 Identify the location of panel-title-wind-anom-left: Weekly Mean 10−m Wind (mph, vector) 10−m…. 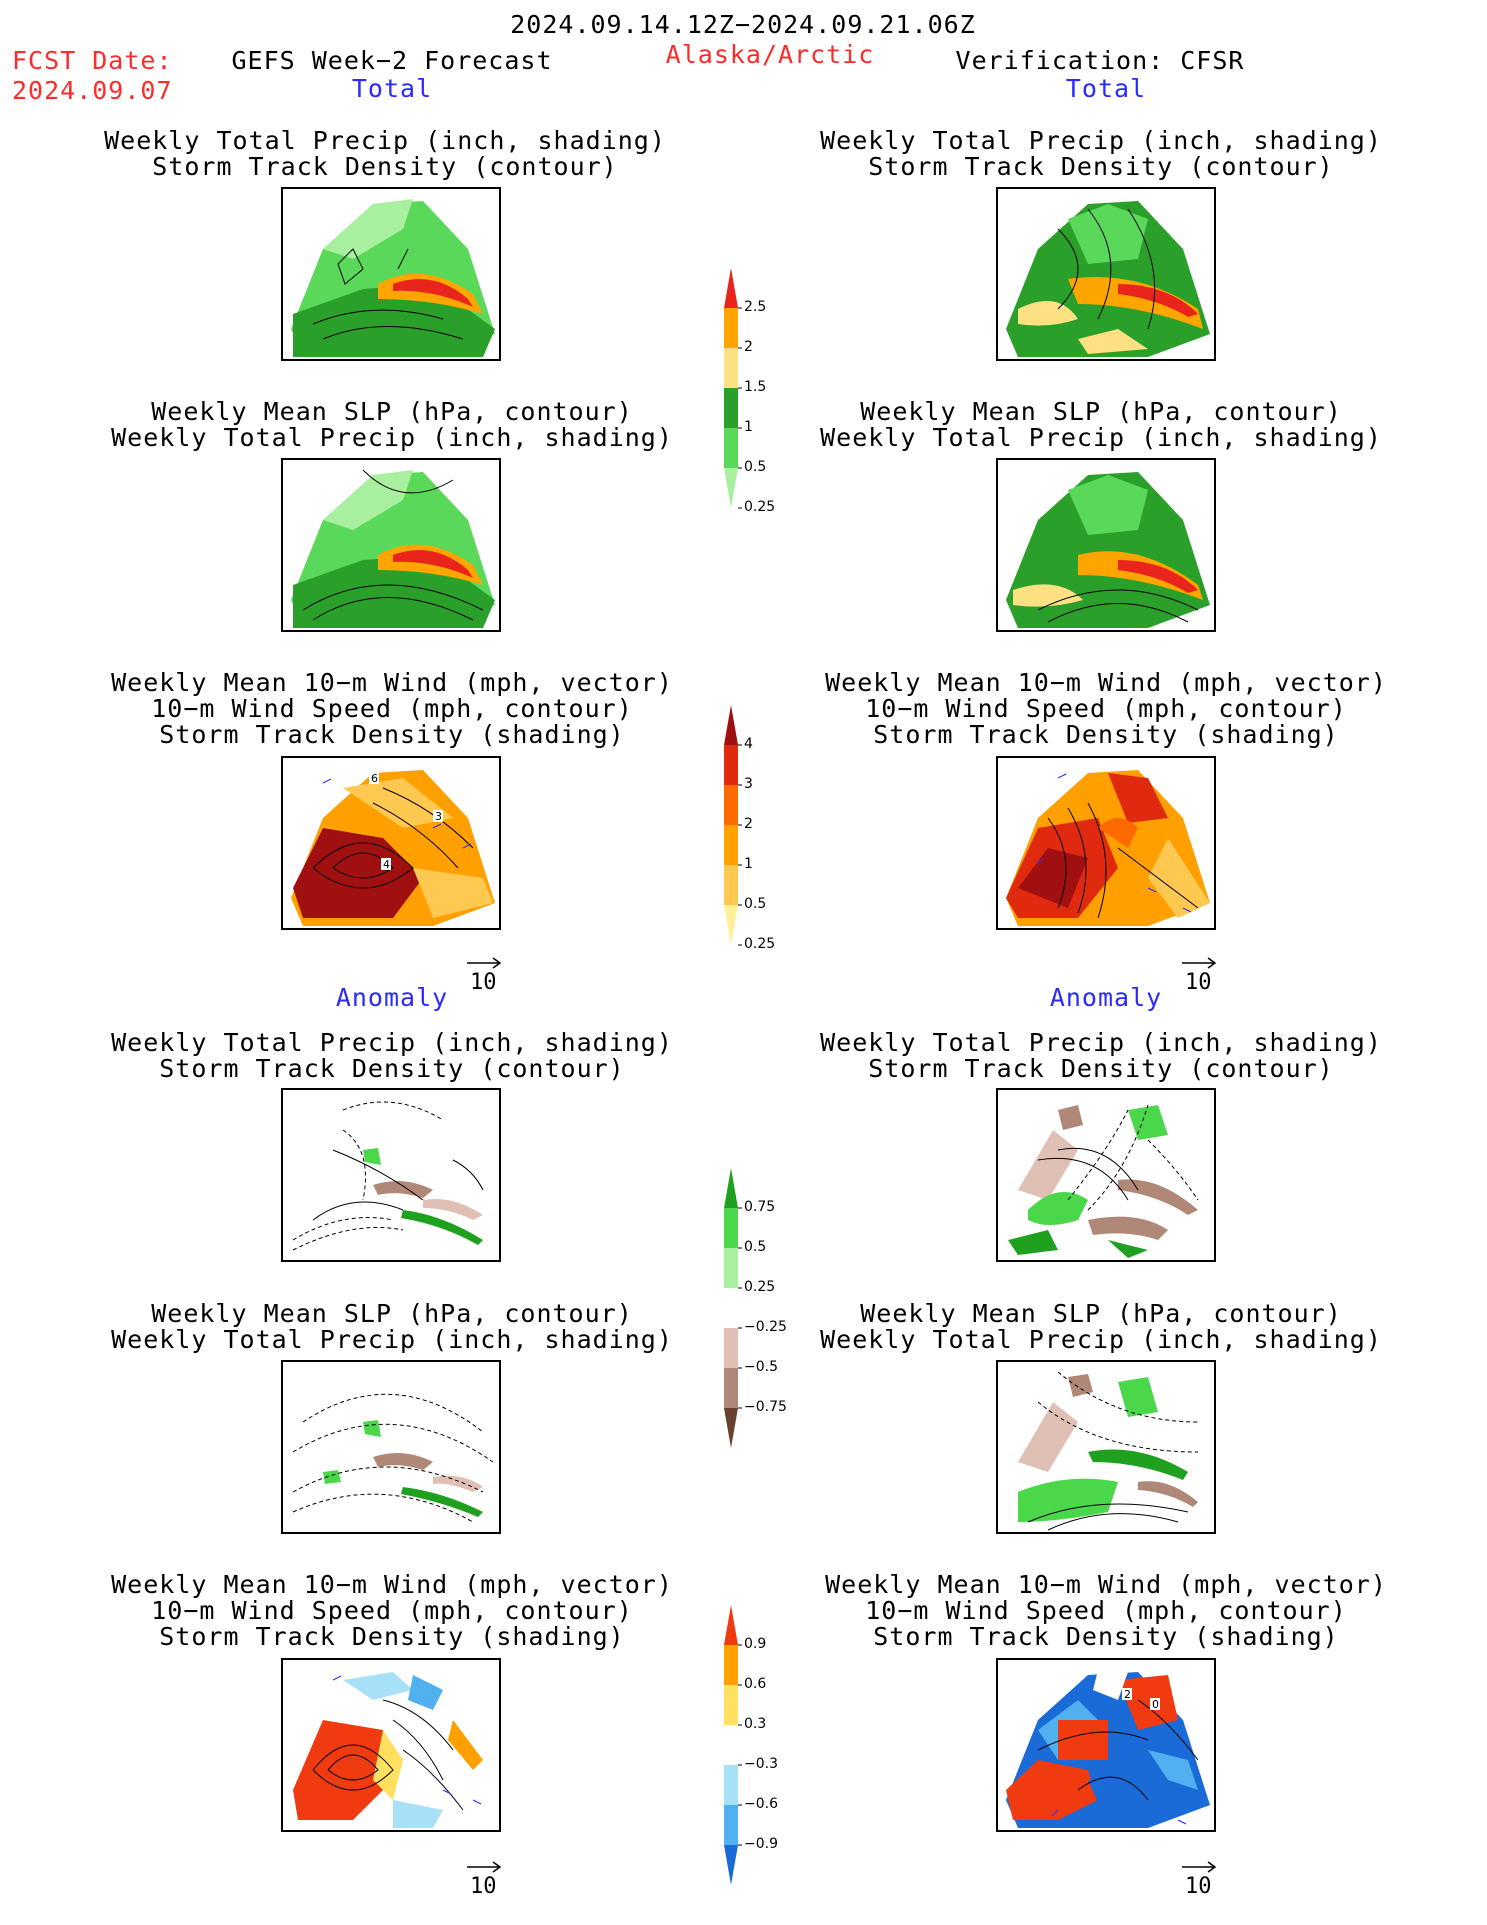
(392, 1611).